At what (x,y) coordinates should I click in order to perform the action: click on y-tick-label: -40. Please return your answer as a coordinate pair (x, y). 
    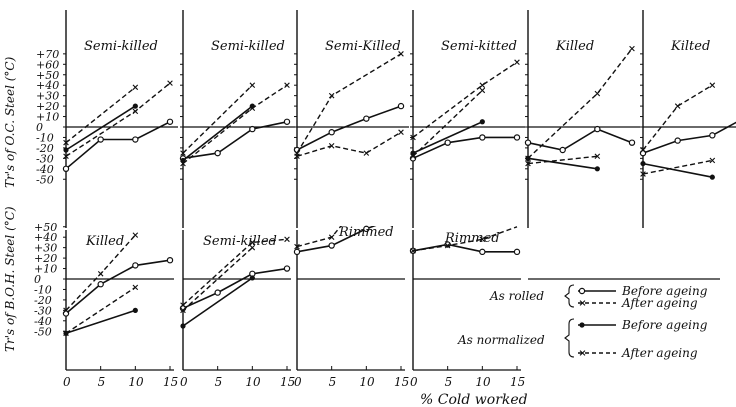
    Looking at the image, I should click on (45, 169).